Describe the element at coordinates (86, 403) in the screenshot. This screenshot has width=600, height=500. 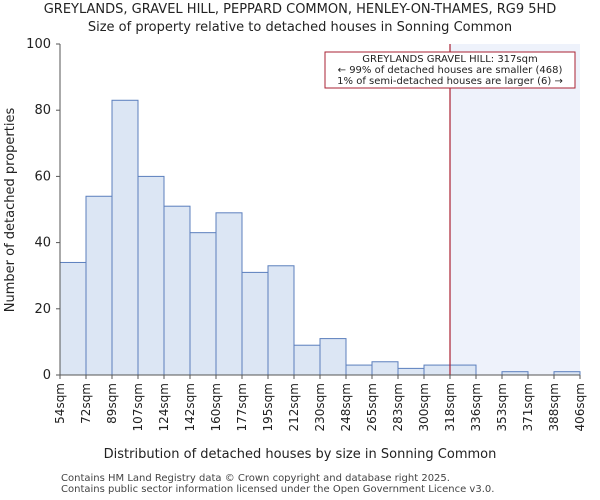
I see `x-tick-label: 72sqm` at that location.